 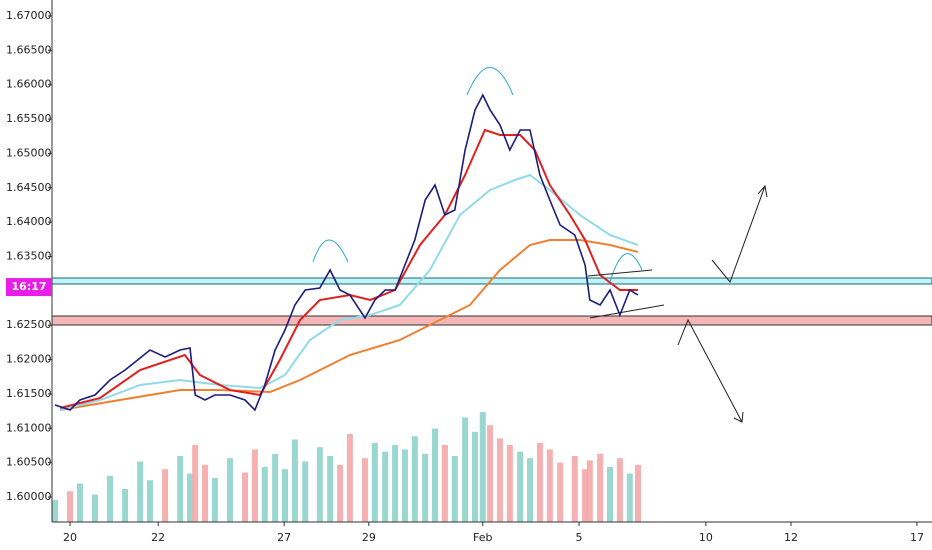 I want to click on y-tick-label: 1.67000, so click(x=29, y=15).